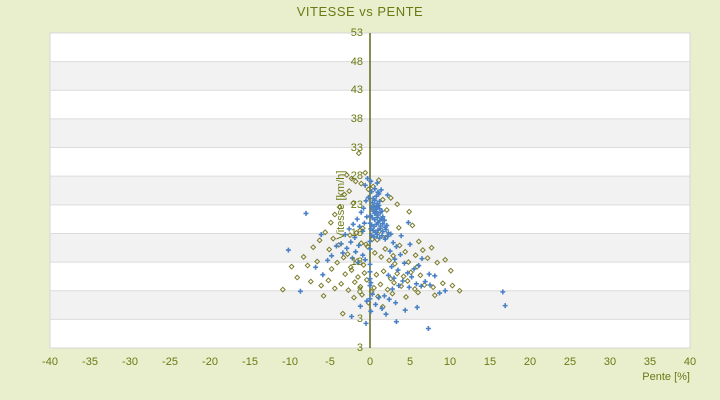  I want to click on y-tick-label: 48, so click(356, 61).